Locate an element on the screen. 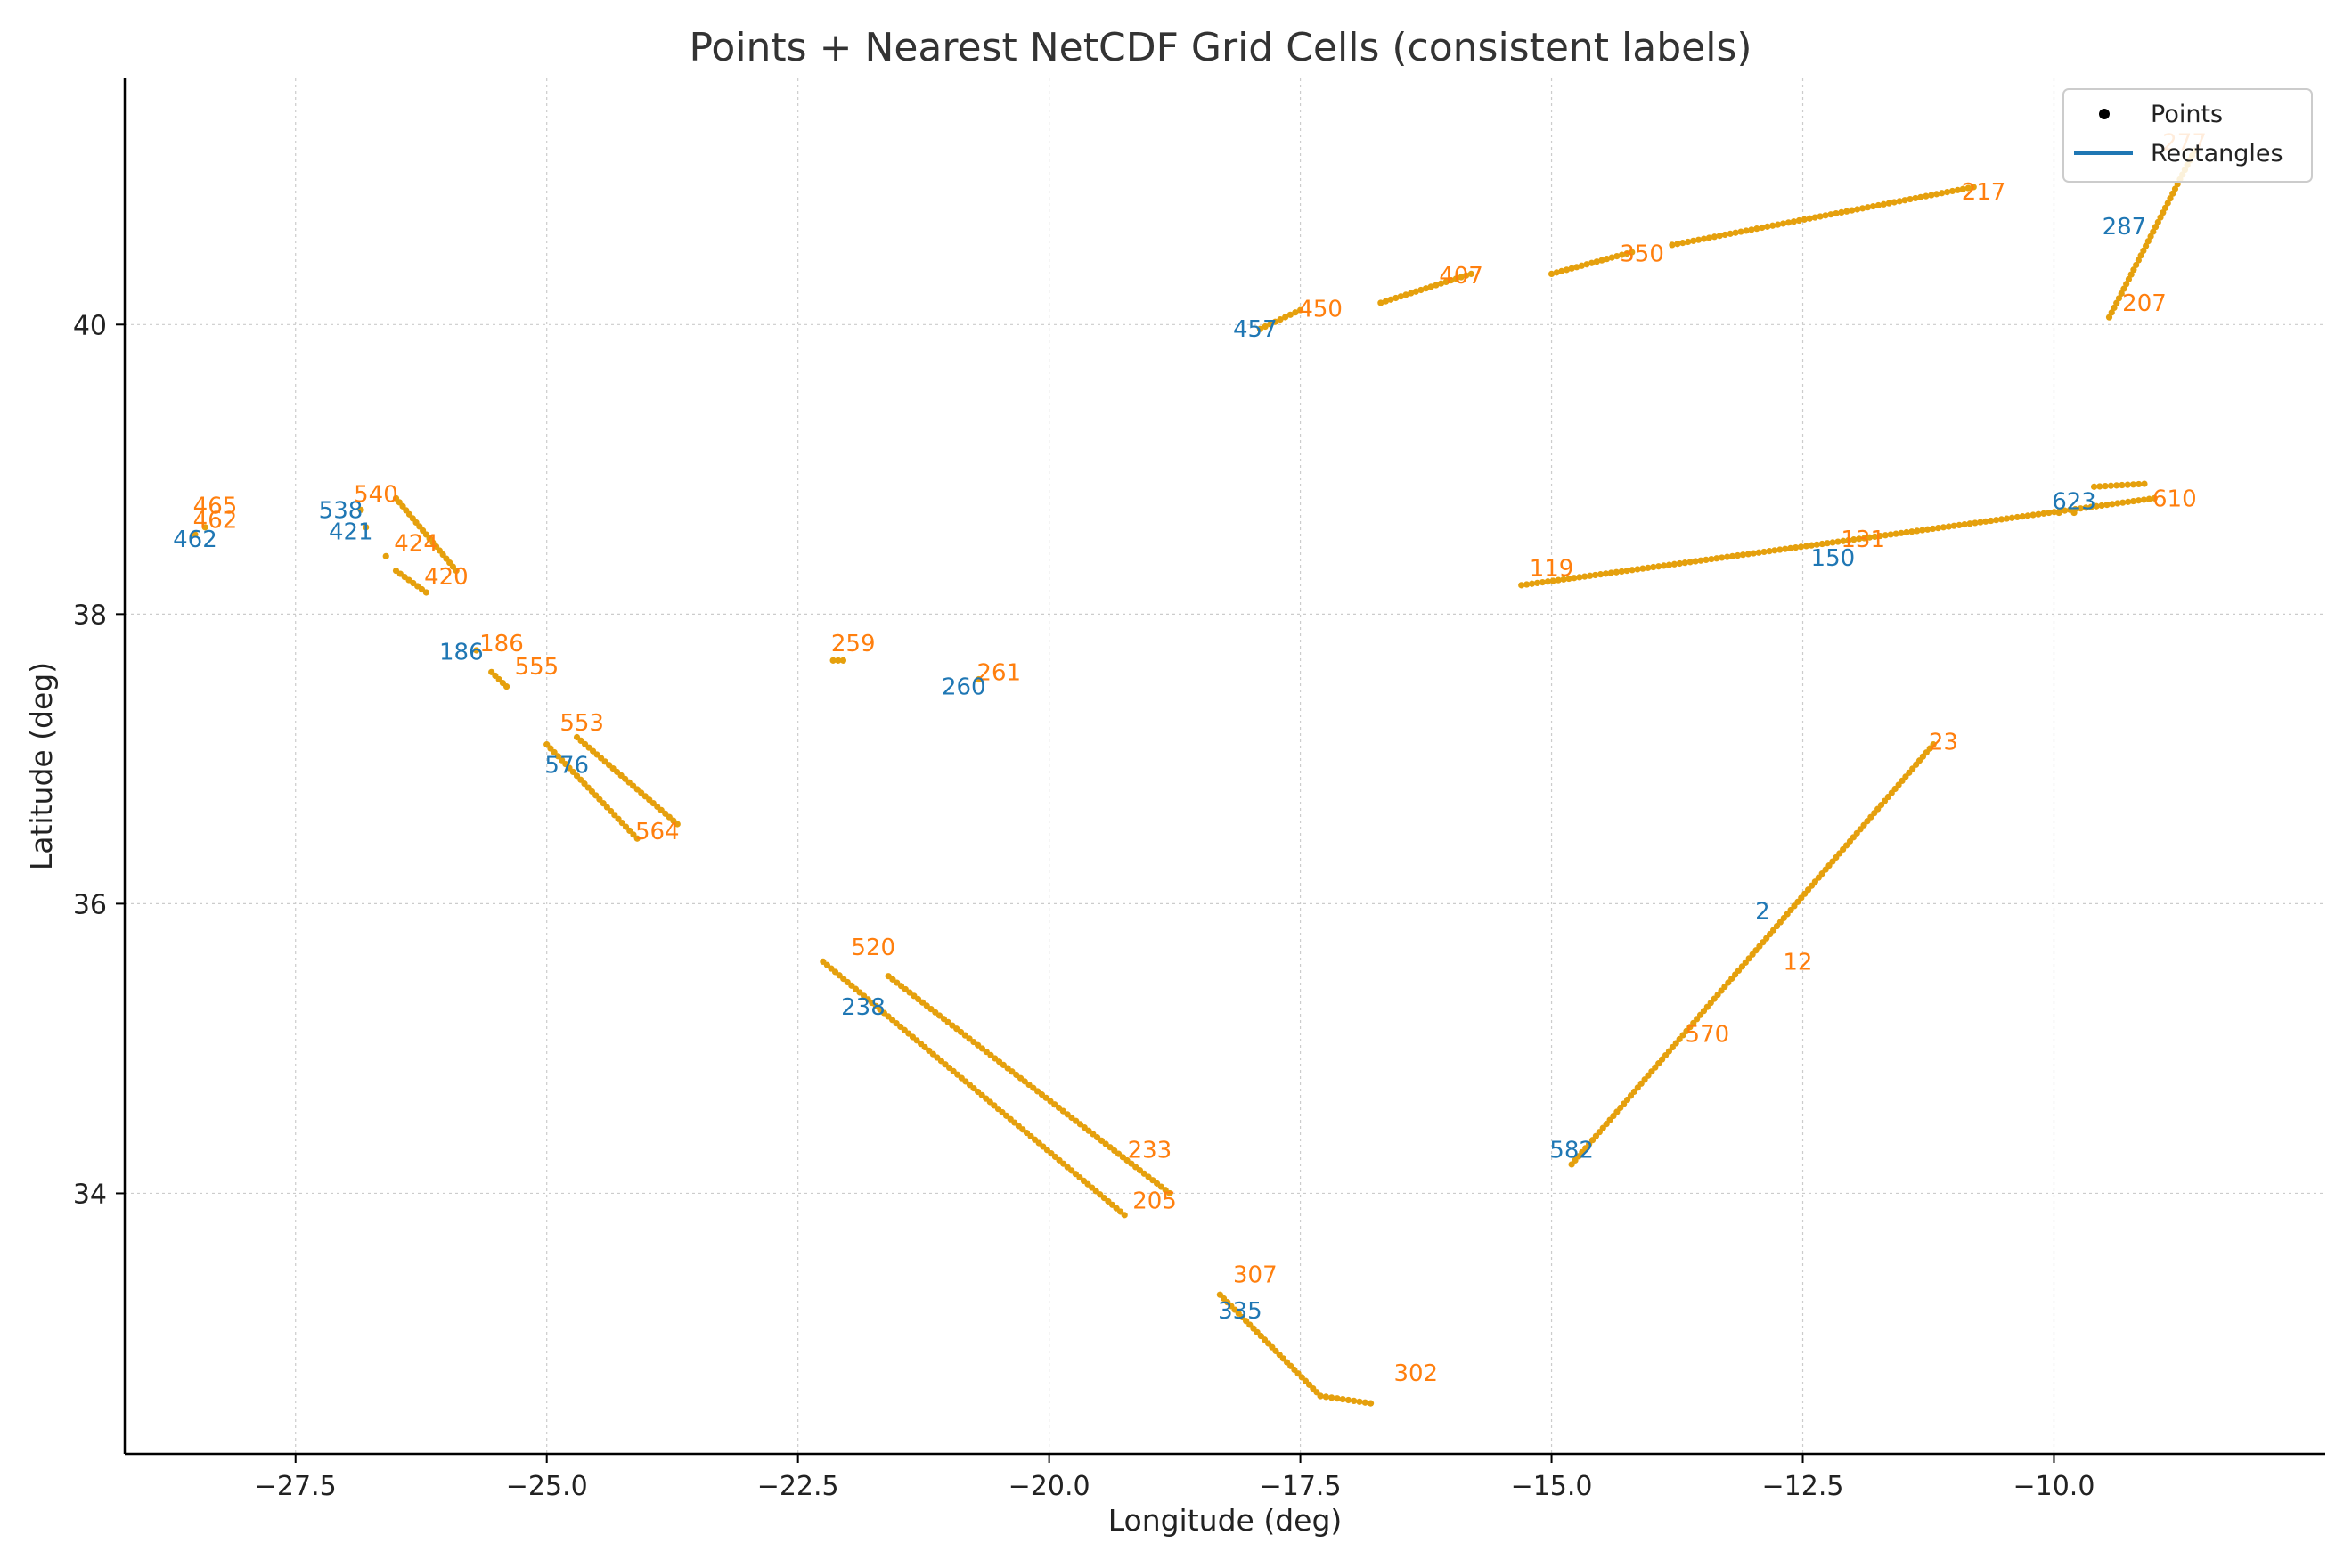 The image size is (2352, 1568). rectangle-label: 186 is located at coordinates (461, 653).